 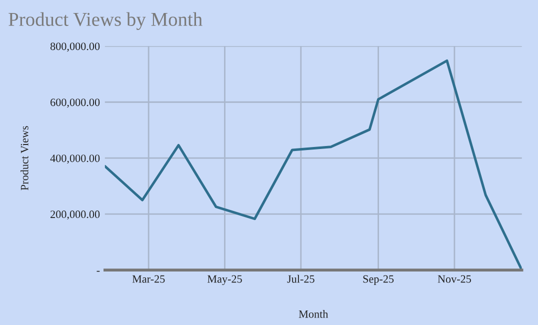 What do you see at coordinates (454, 279) in the screenshot?
I see `x-tick-label: Nov-25` at bounding box center [454, 279].